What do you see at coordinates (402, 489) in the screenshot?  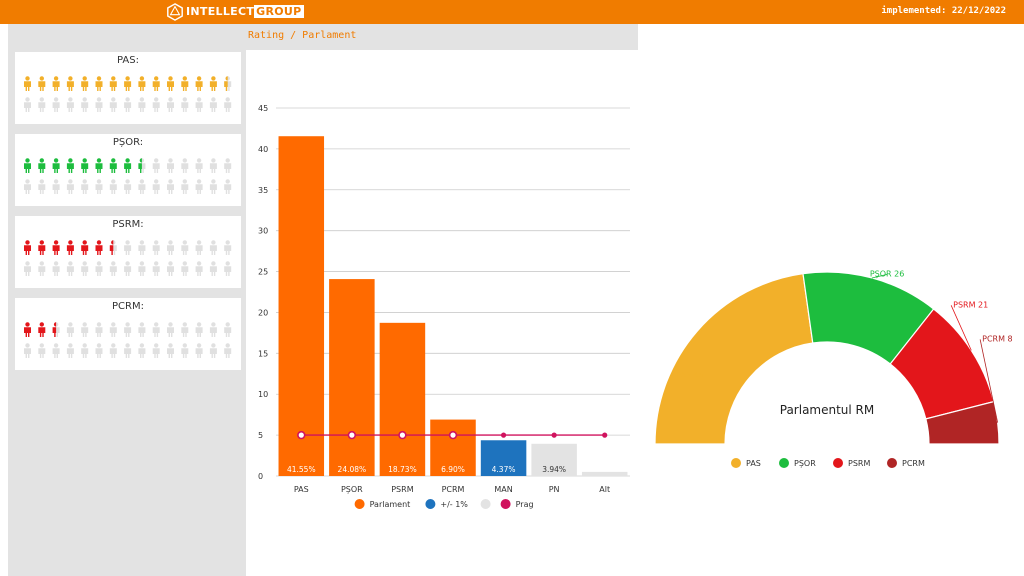 I see `x-tick-label: PSRM` at bounding box center [402, 489].